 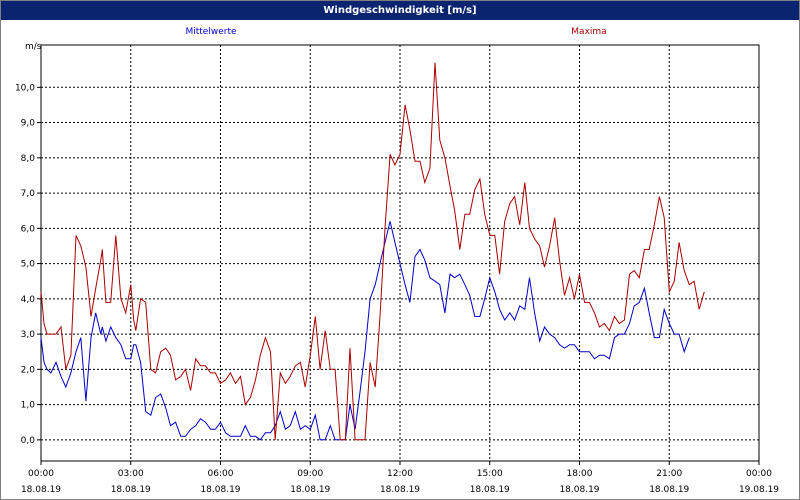 I want to click on y-tick-label: 5,0, so click(x=28, y=265).